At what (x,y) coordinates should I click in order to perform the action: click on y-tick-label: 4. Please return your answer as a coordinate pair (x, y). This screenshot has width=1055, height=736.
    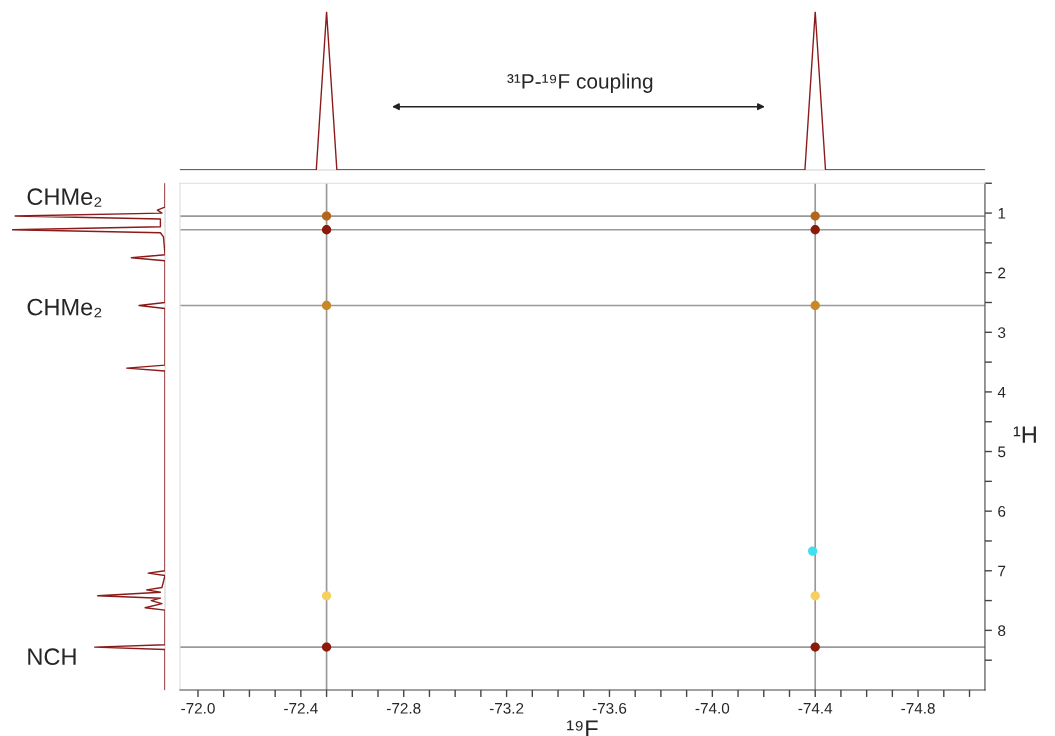
    Looking at the image, I should click on (1001, 392).